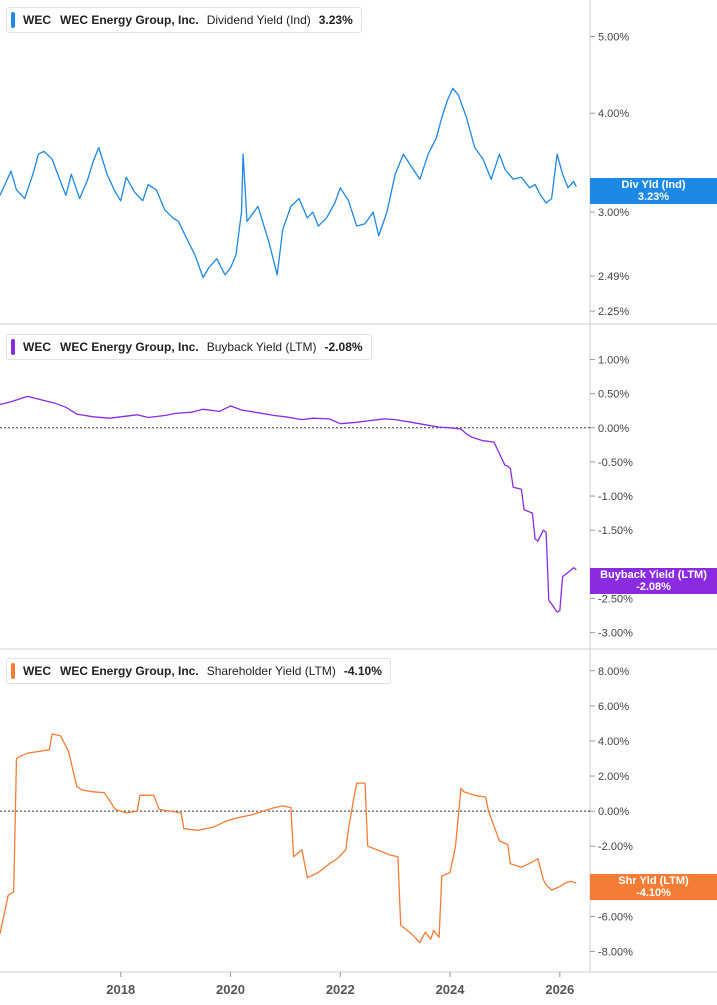  What do you see at coordinates (653, 575) in the screenshot?
I see `buyback-badge-label: Buyback Yield (LTM)` at bounding box center [653, 575].